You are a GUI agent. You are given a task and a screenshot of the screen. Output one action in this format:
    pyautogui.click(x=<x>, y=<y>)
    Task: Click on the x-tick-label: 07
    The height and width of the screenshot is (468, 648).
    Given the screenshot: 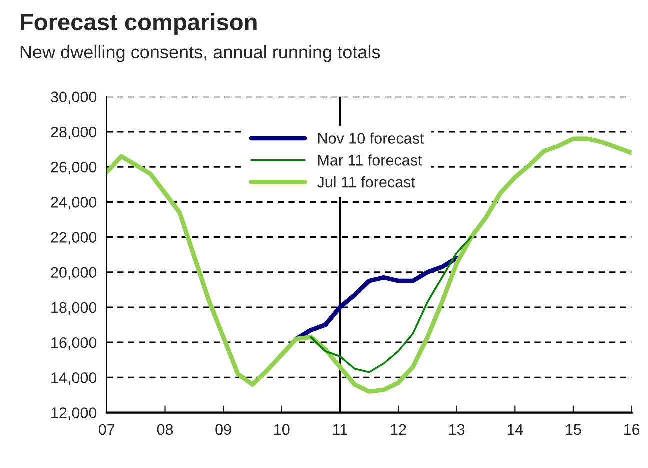 What is the action you would take?
    pyautogui.click(x=107, y=430)
    